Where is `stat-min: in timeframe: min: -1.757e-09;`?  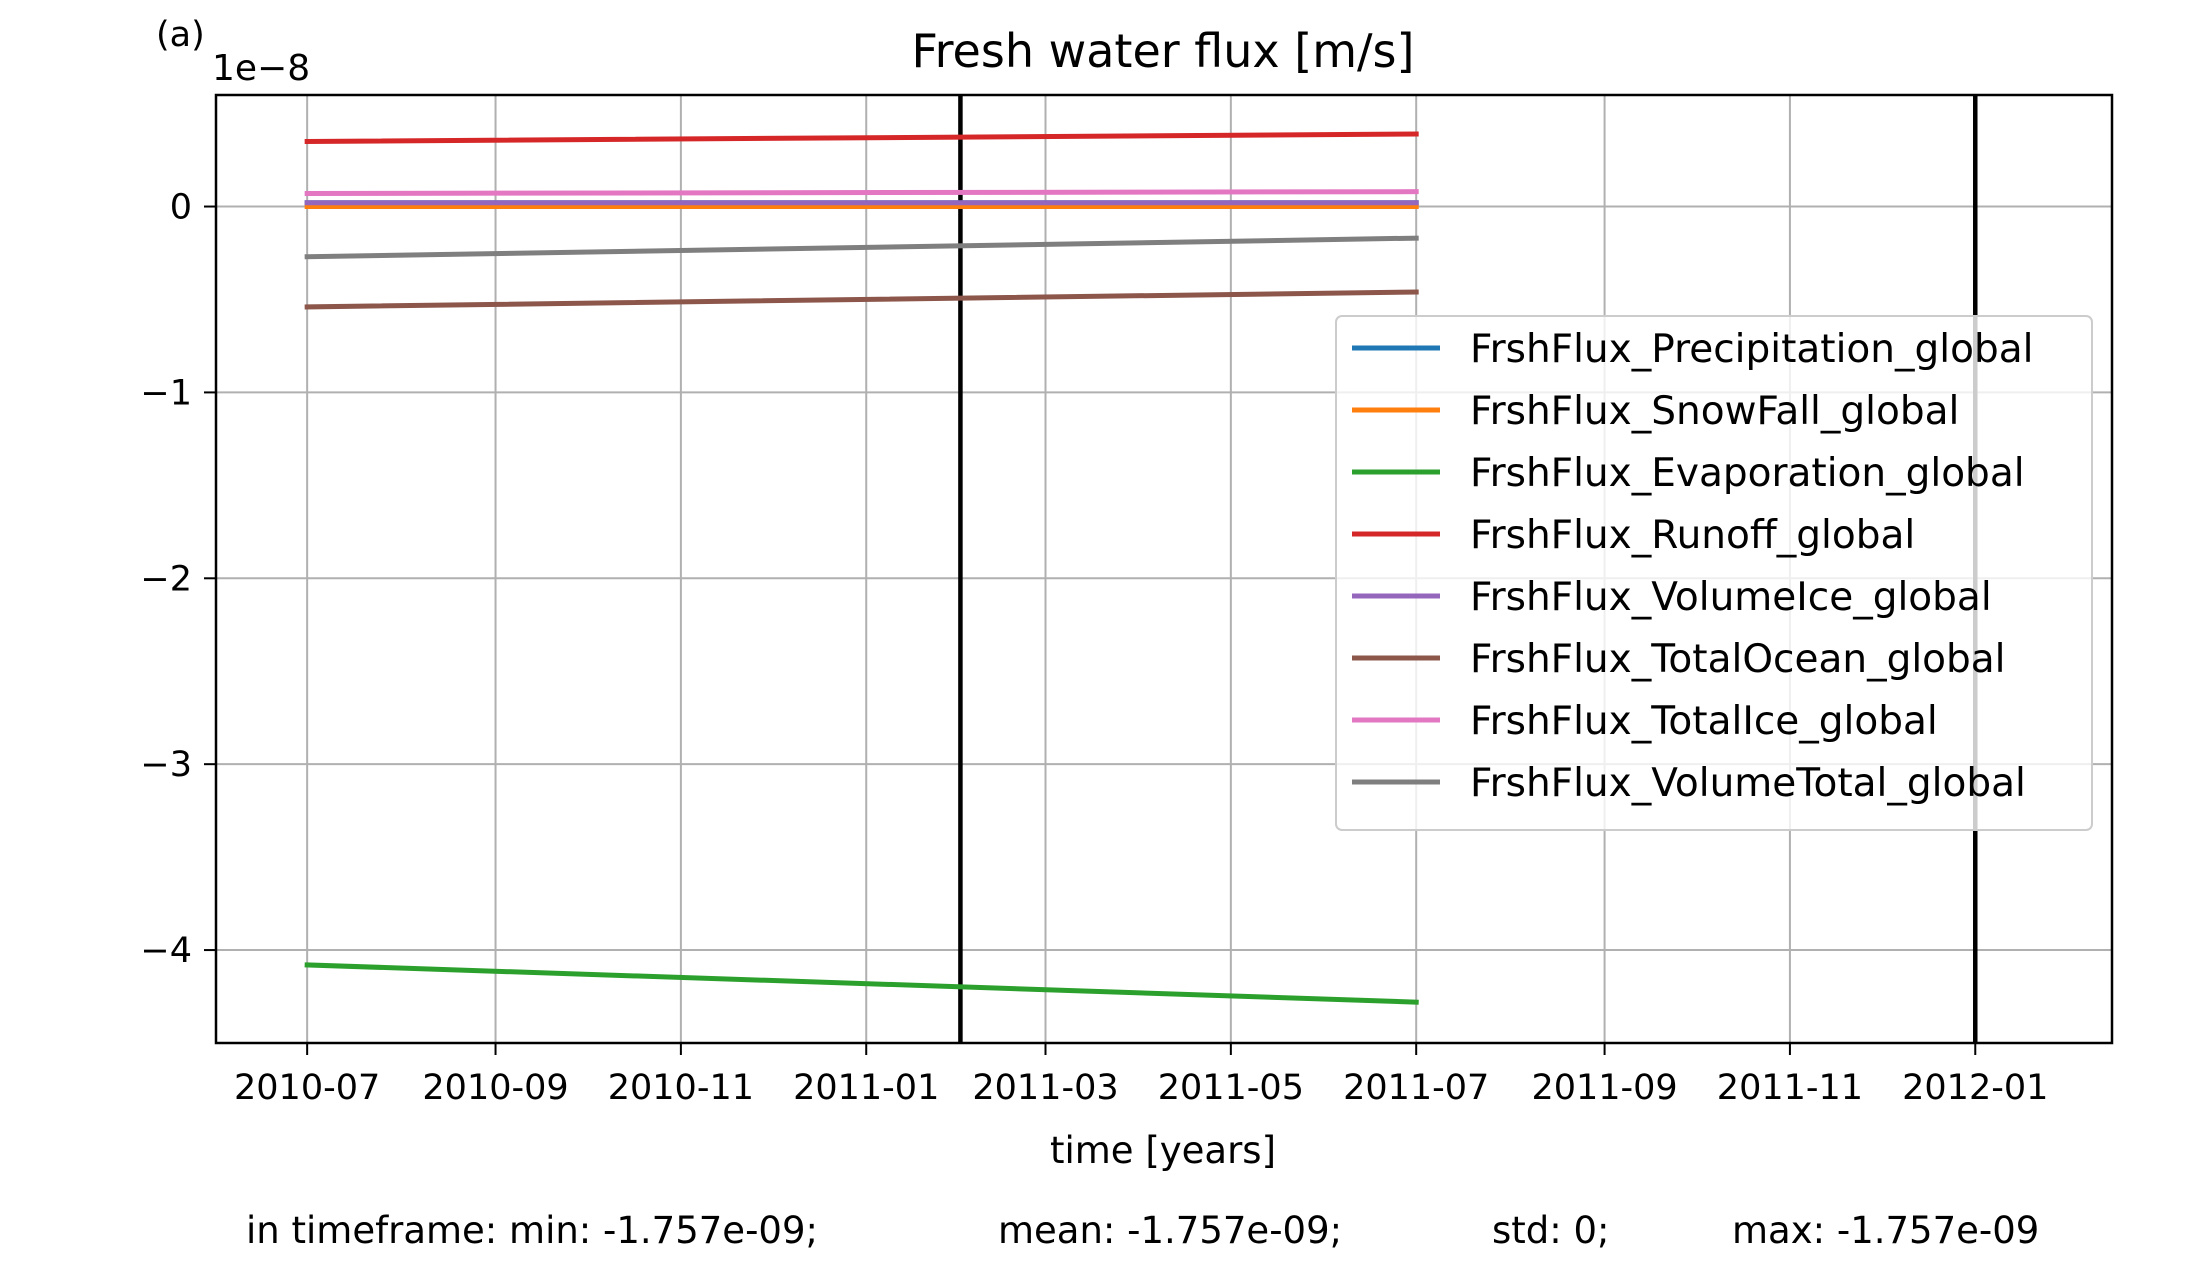
stat-min: in timeframe: min: -1.757e-09; is located at coordinates (532, 1230).